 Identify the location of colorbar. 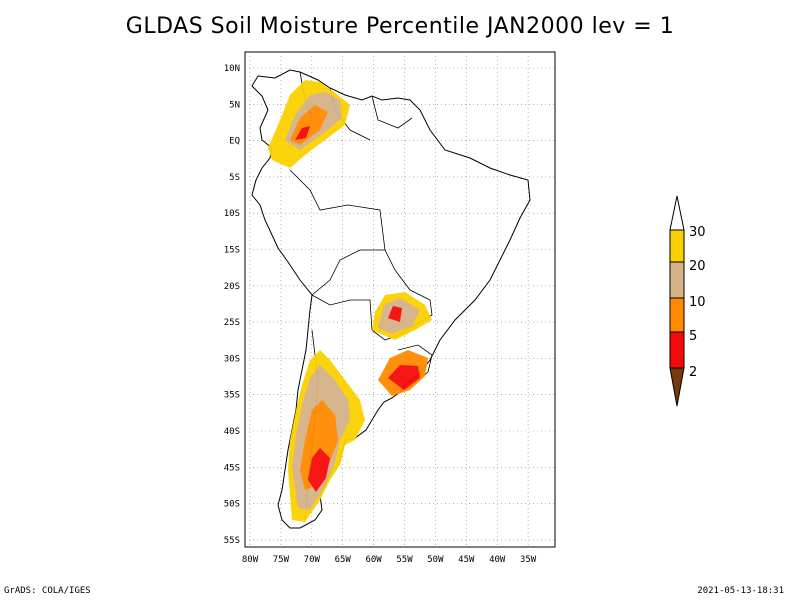
(677, 301).